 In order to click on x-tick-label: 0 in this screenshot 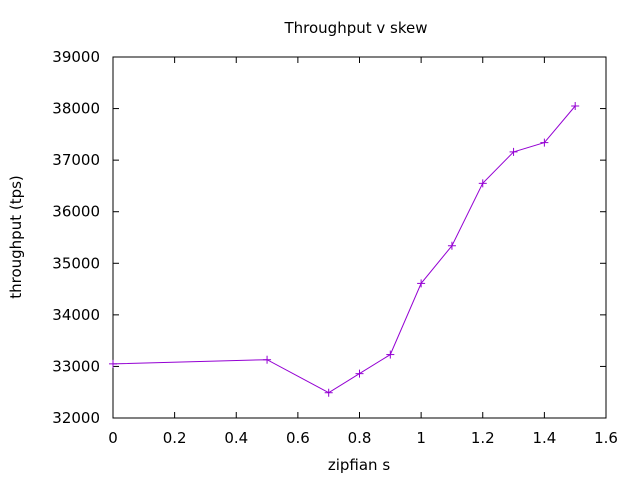, I will do `click(113, 438)`.